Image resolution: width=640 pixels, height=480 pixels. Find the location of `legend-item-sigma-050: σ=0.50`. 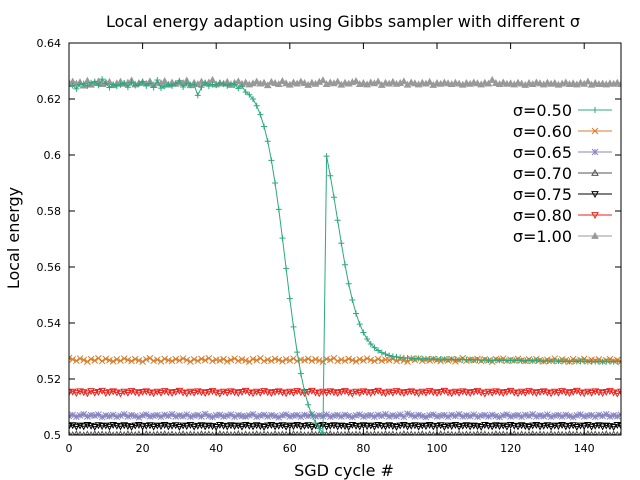

legend-item-sigma-050: σ=0.50 is located at coordinates (562, 110).